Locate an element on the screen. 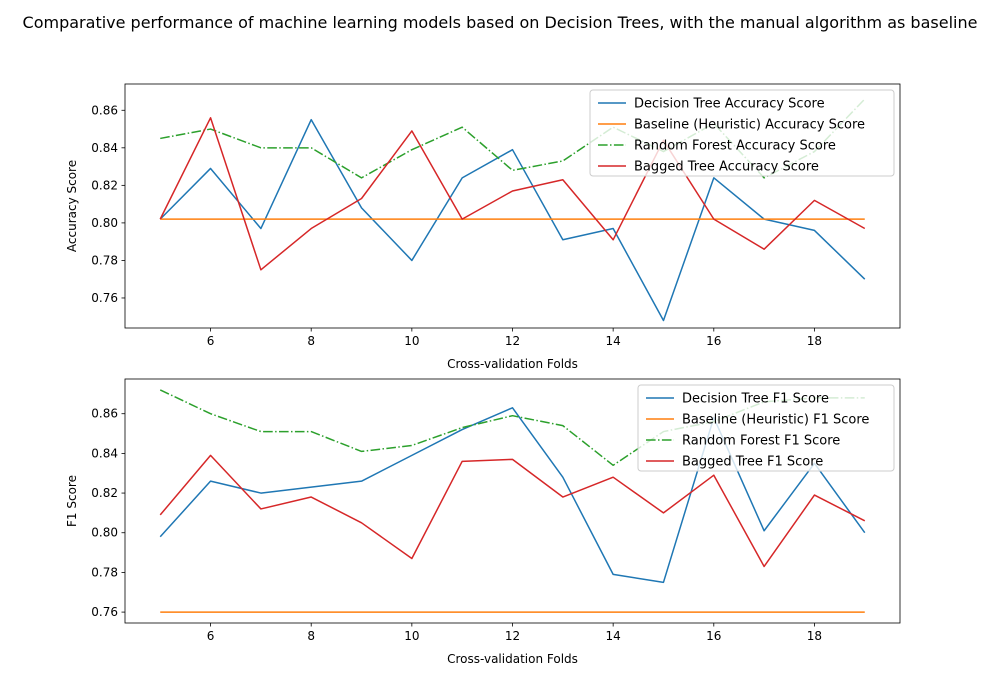  legend-label: Baseline (Heuristic) F1 Score is located at coordinates (775, 420).